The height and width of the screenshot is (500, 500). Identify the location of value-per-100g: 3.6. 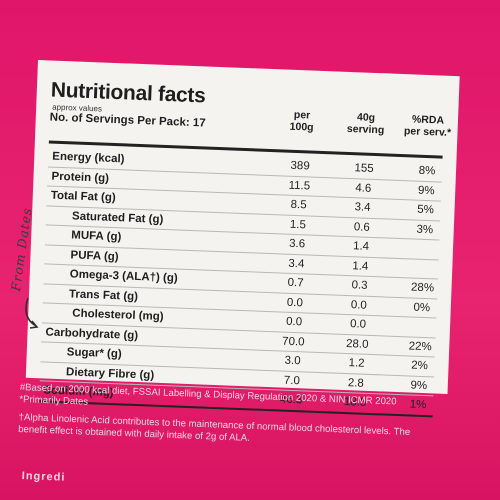
(297, 244).